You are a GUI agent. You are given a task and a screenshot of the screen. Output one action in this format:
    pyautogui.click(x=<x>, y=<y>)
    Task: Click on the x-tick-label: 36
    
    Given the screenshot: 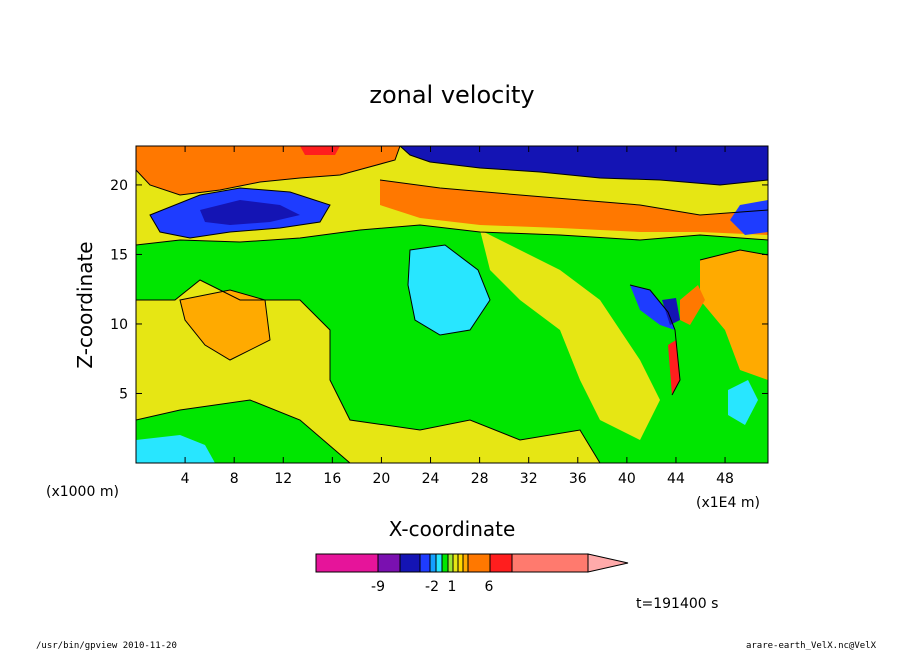 What is the action you would take?
    pyautogui.click(x=578, y=479)
    